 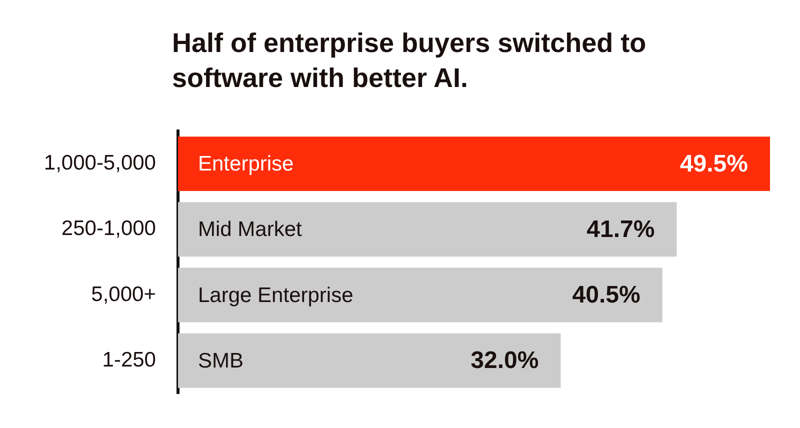 I want to click on y-tick-label: 250-1,000, so click(x=108, y=228).